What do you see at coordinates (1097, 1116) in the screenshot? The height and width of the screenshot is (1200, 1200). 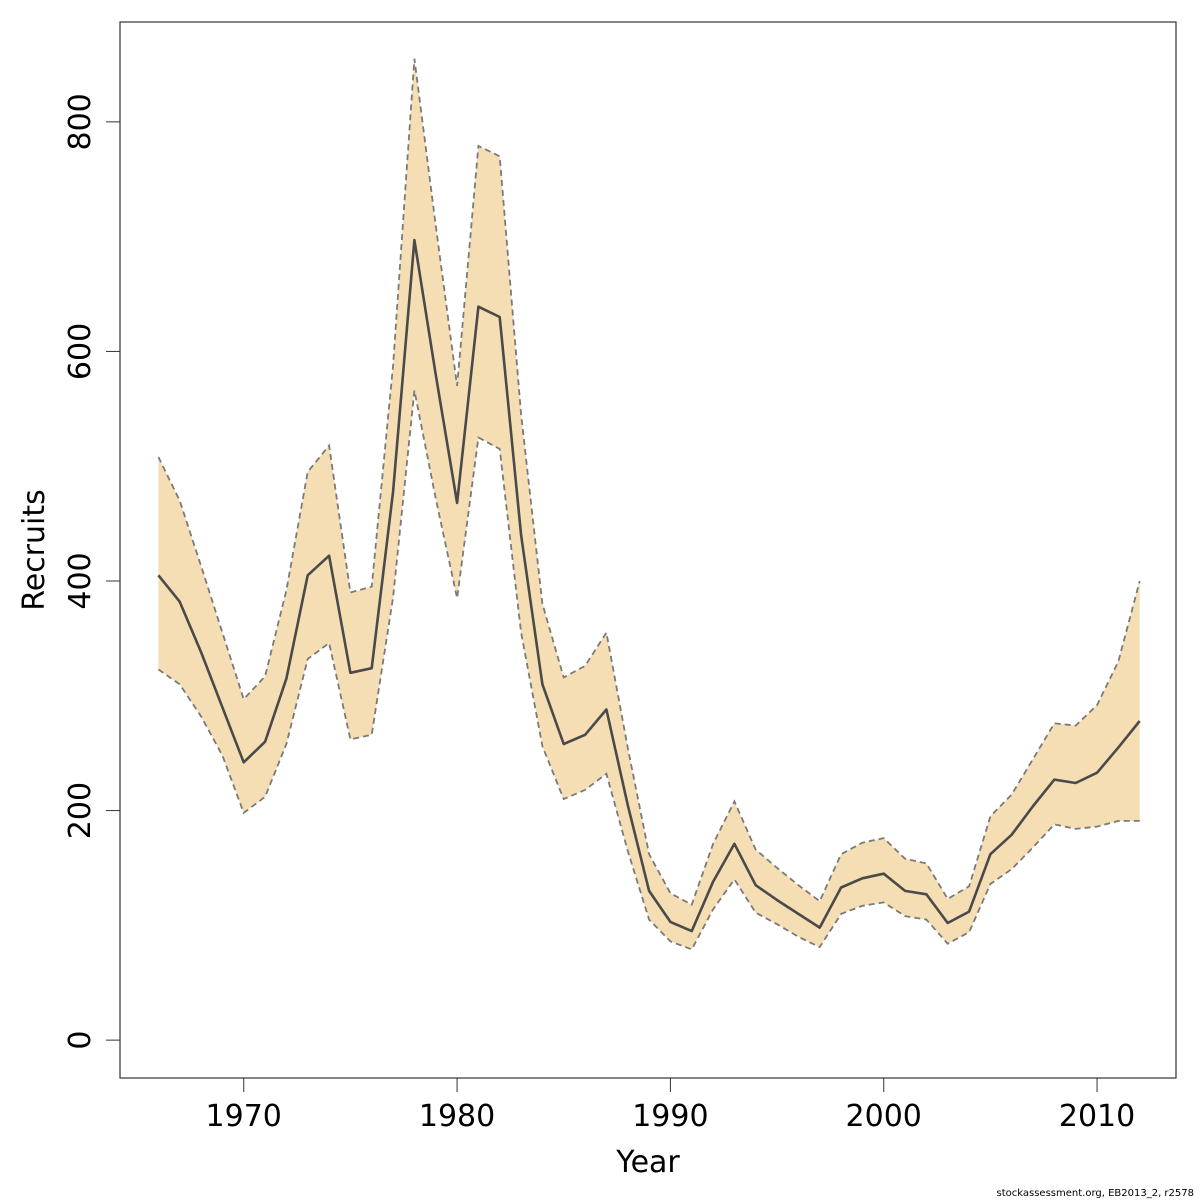 I see `x-tick-label: 2010` at bounding box center [1097, 1116].